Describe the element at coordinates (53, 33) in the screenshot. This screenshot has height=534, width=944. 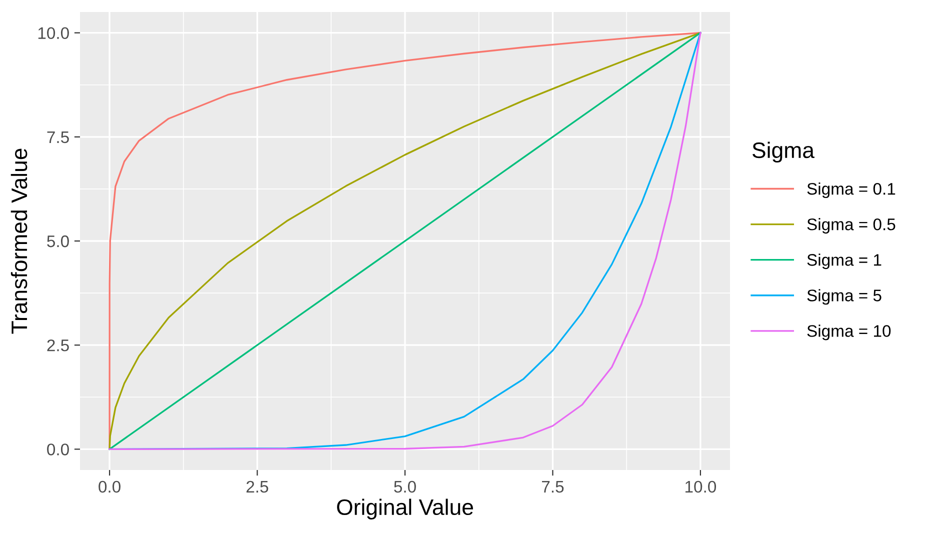
I see `y-tick-label: 10.0` at that location.